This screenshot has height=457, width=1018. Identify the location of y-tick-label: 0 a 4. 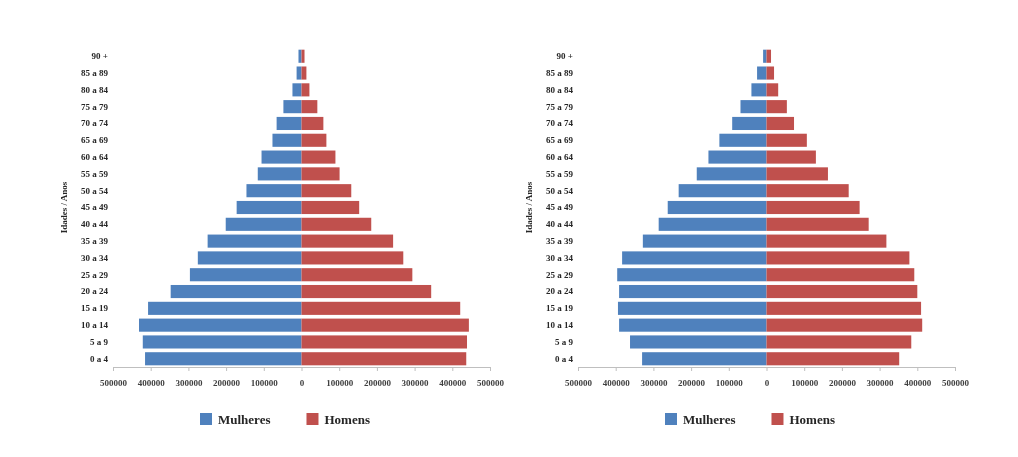
(564, 358).